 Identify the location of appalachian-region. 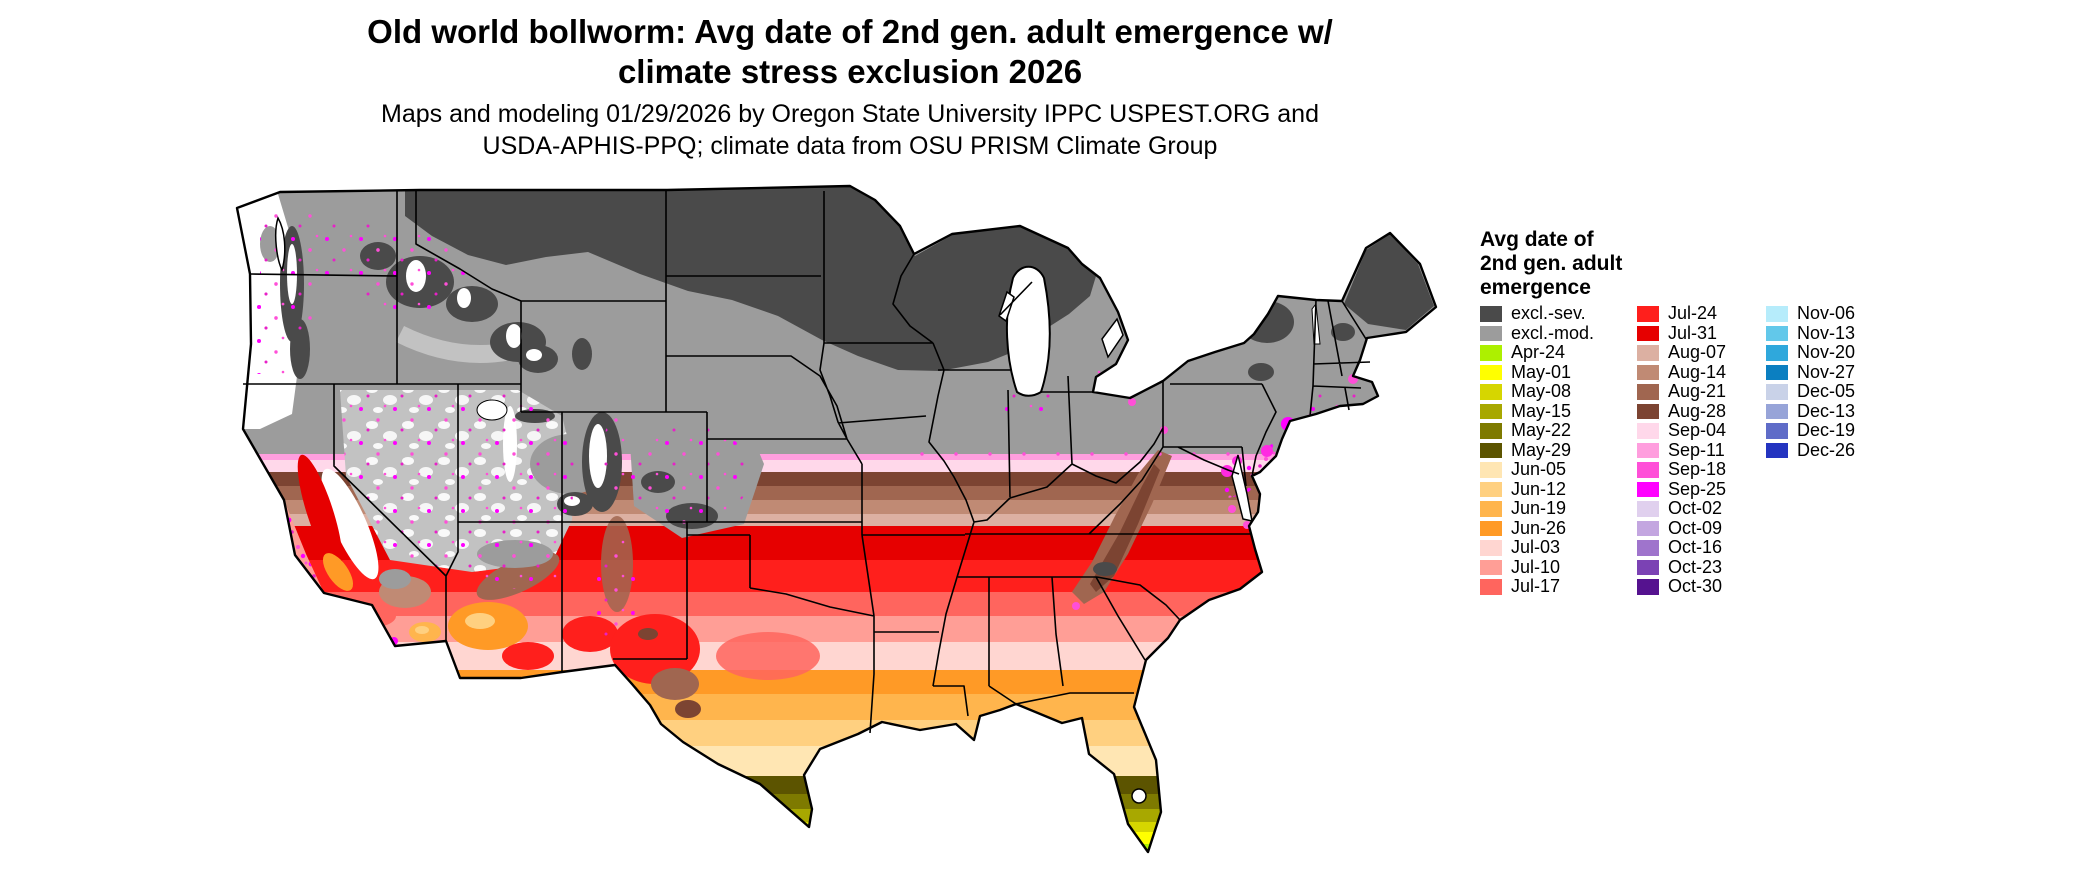
(1122, 527).